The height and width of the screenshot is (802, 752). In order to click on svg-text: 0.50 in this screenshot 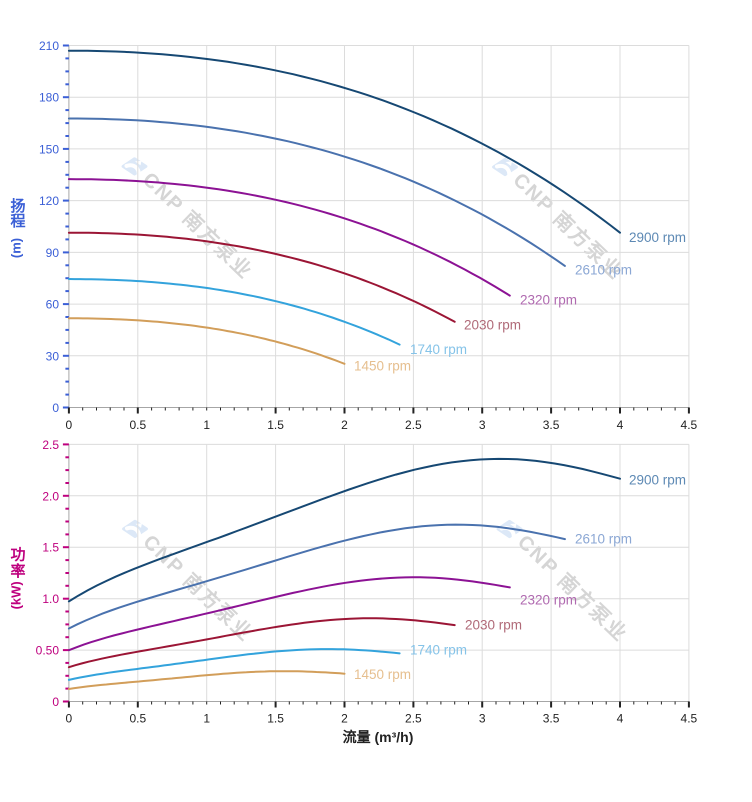, I will do `click(48, 651)`.